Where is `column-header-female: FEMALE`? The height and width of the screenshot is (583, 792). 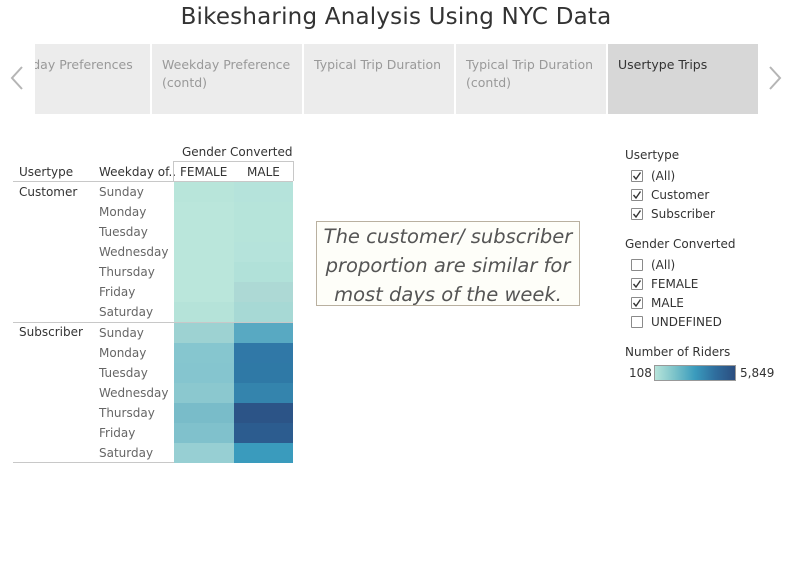 column-header-female: FEMALE is located at coordinates (204, 172).